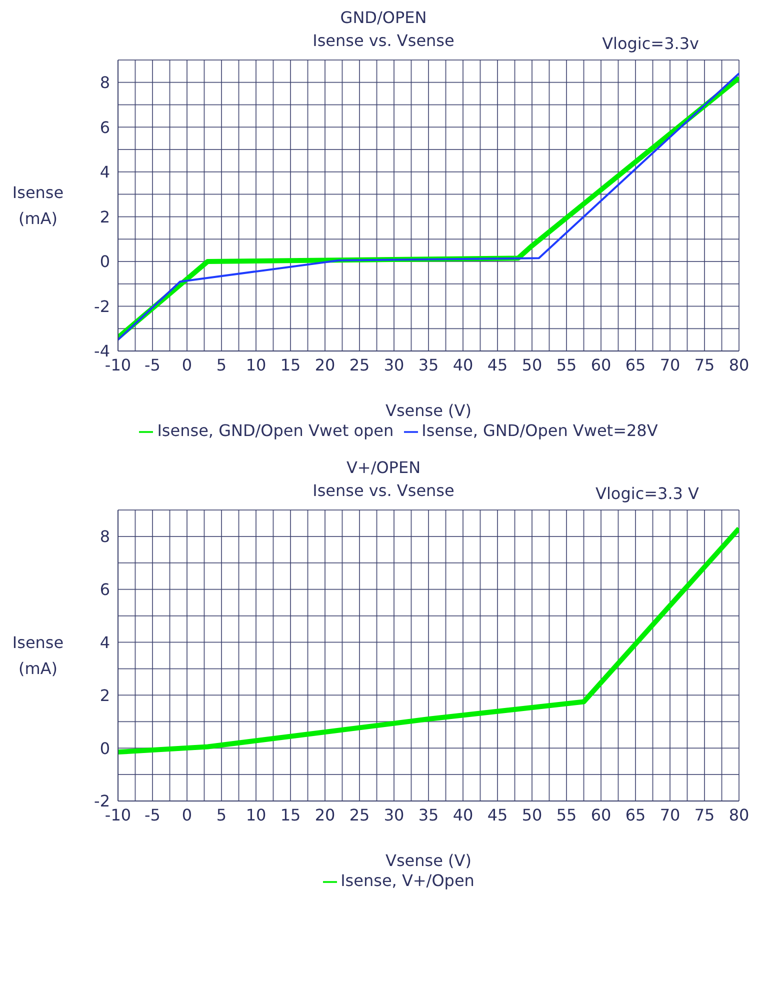  What do you see at coordinates (407, 880) in the screenshot?
I see `legend-label: Isense, V+/Open` at bounding box center [407, 880].